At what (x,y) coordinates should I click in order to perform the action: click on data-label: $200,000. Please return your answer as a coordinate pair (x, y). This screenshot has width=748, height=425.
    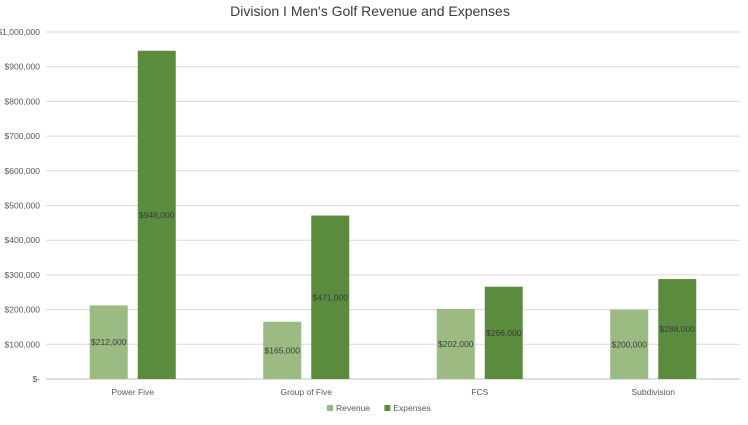
    Looking at the image, I should click on (630, 344).